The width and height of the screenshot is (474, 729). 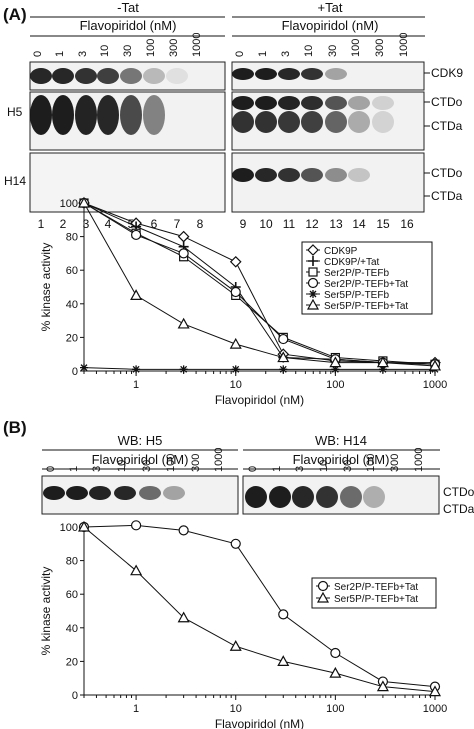 What do you see at coordinates (72, 305) in the screenshot?
I see `y-tick-label: 40` at bounding box center [72, 305].